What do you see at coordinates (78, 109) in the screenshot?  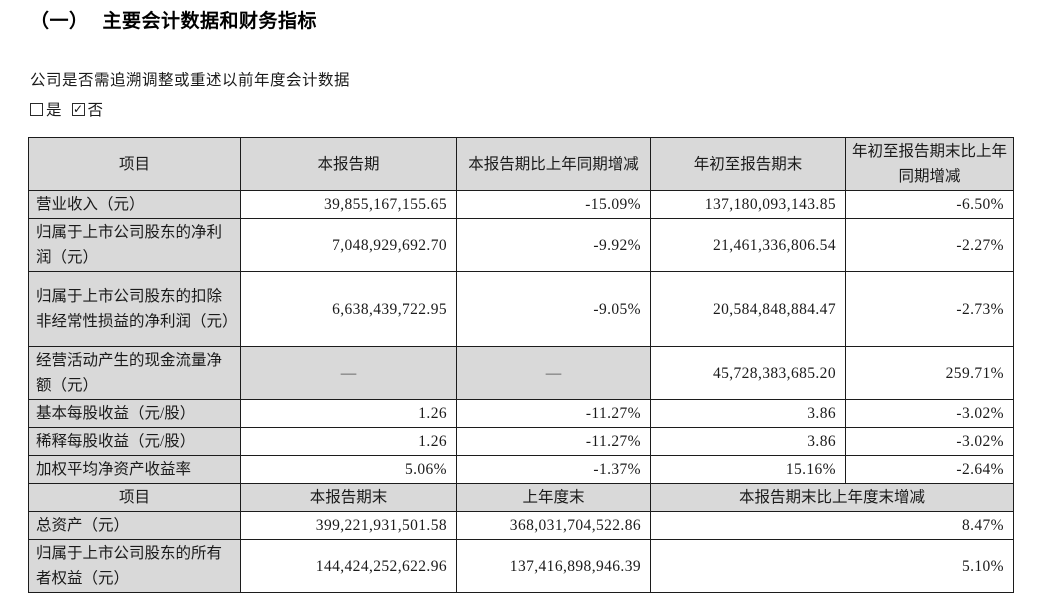 I see `checkbox-checked-icon: ✓` at bounding box center [78, 109].